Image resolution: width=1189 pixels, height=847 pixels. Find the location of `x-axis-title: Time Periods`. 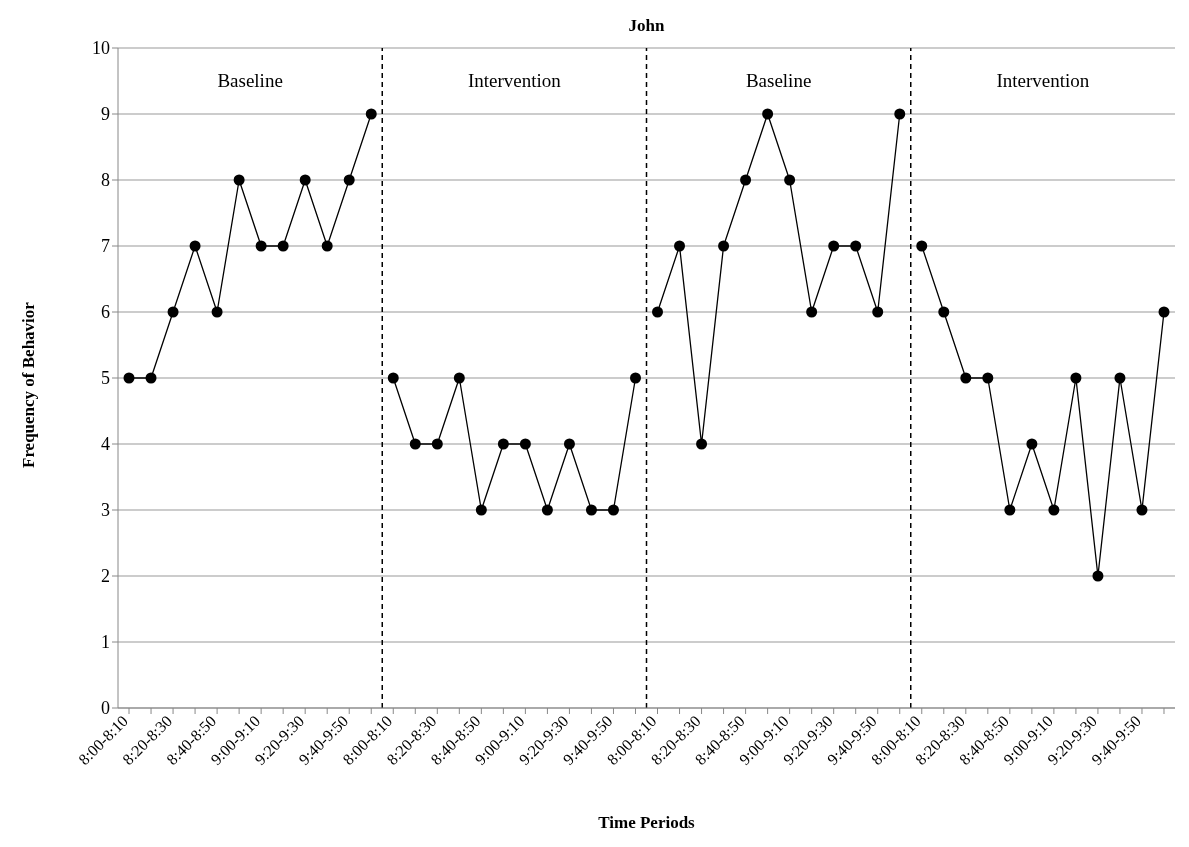

x-axis-title: Time Periods is located at coordinates (647, 822).